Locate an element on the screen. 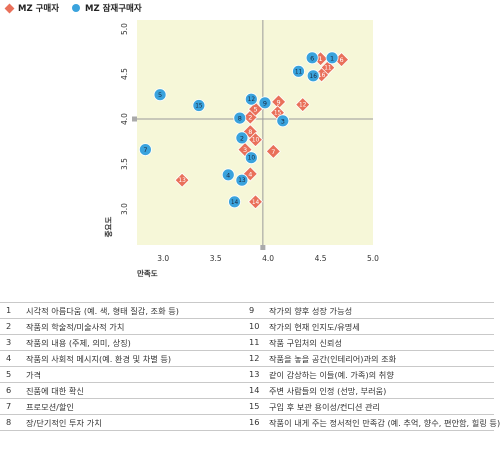  reference-handle-y is located at coordinates (134, 119).